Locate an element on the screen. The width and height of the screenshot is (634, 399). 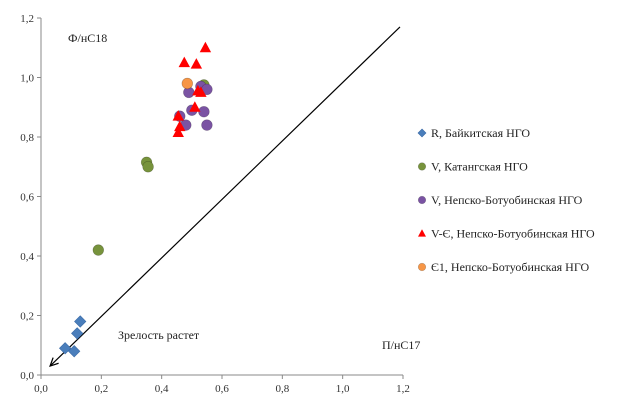
y-tick-label: 1,2 is located at coordinates (27, 19).